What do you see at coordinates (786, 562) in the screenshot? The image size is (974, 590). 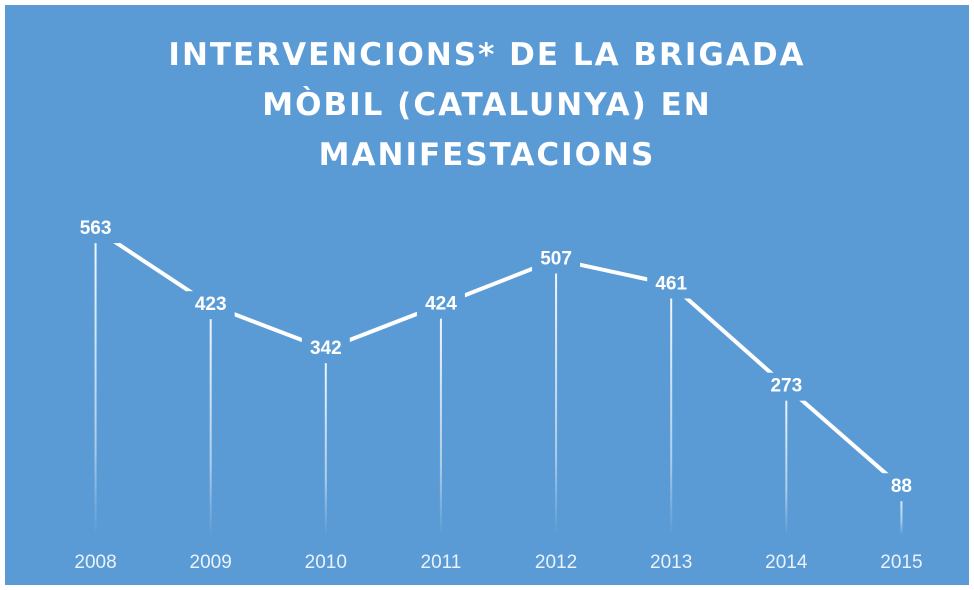 I see `x-tick-label: 2014` at bounding box center [786, 562].